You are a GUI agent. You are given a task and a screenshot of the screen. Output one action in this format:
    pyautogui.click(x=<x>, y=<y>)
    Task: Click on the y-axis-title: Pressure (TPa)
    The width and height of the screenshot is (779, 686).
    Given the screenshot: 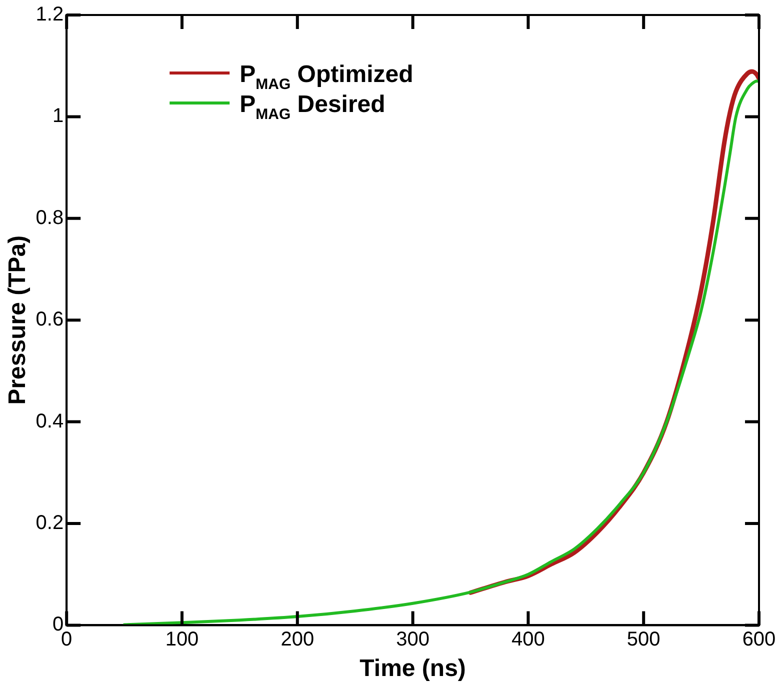 What is the action you would take?
    pyautogui.click(x=18, y=320)
    